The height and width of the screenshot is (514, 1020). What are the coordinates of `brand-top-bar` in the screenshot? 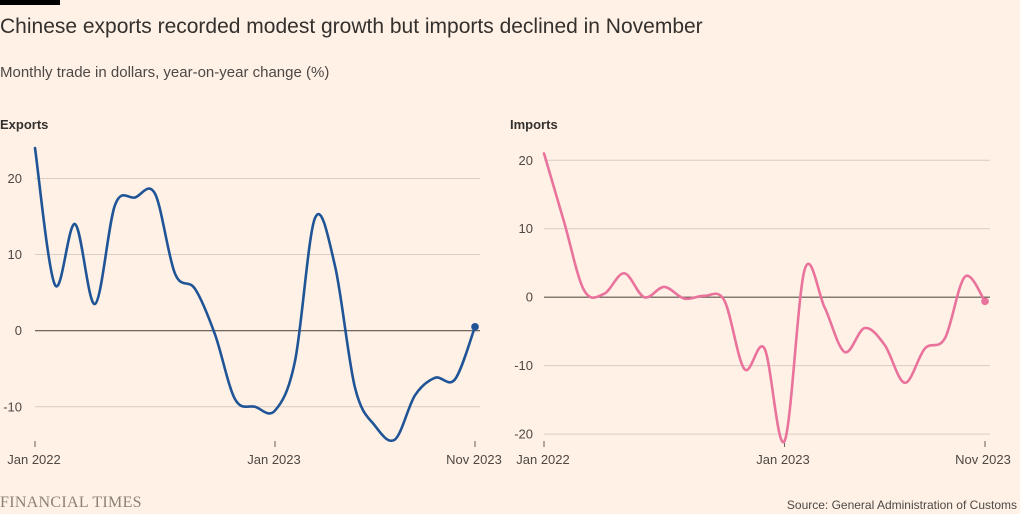 It's located at (30, 2).